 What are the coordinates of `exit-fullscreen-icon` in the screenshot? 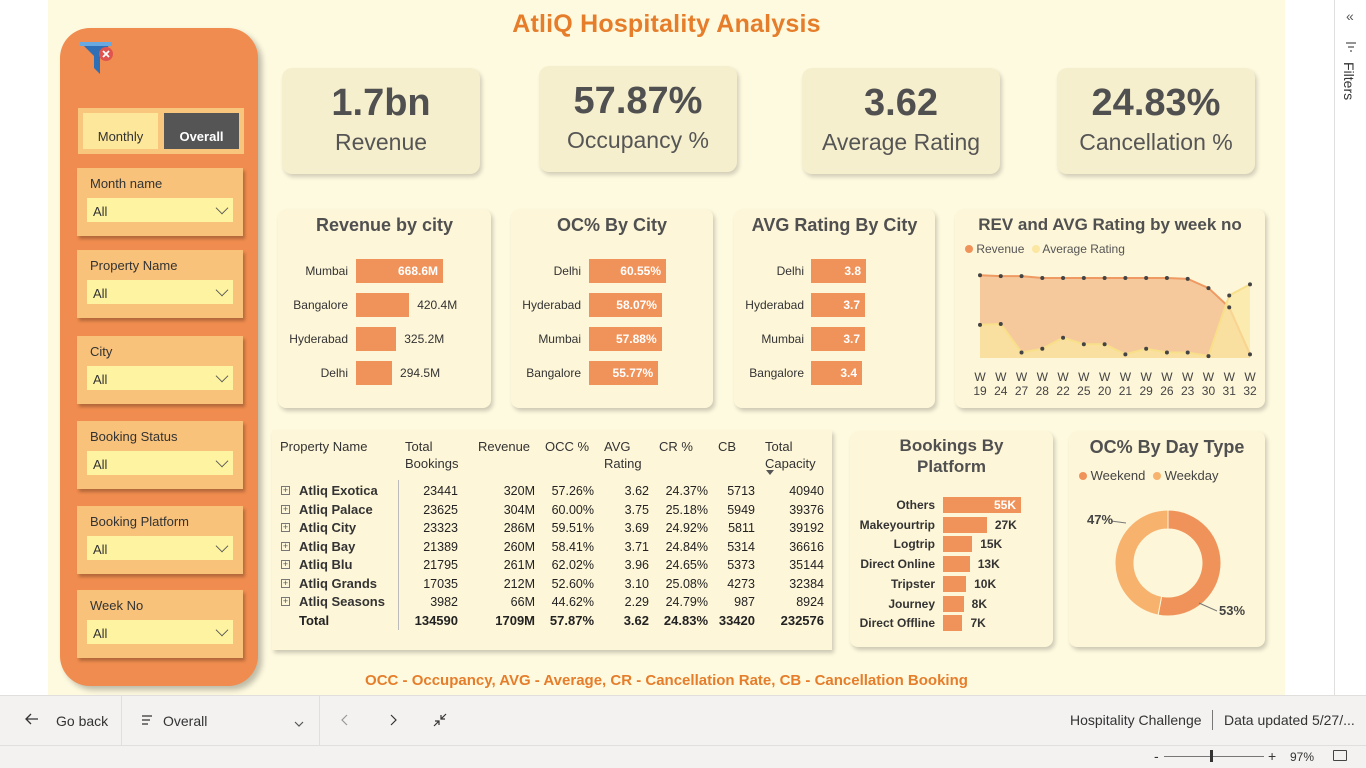 It's located at (440, 721).